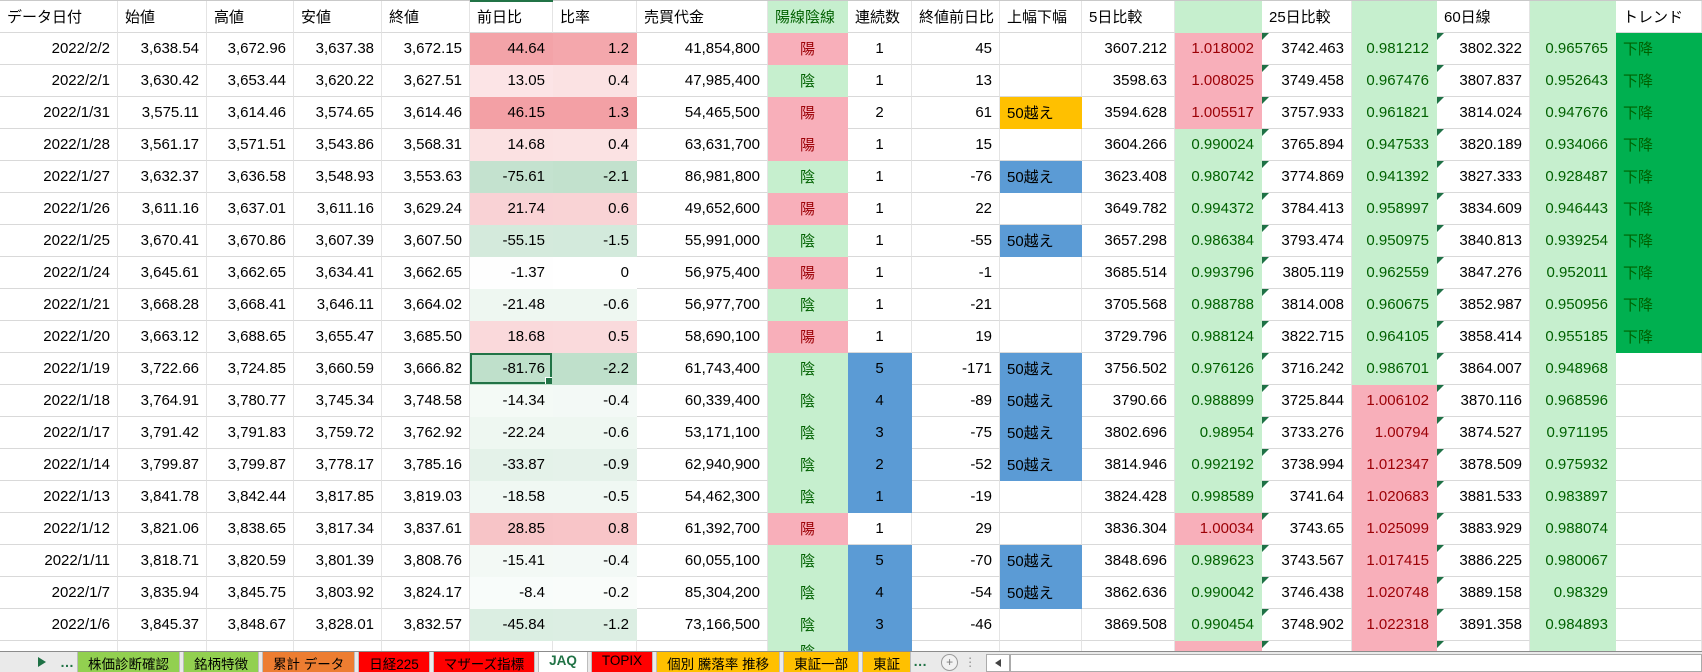 The image size is (1702, 672). I want to click on sheet-tab-個別 騰落率 推移: 個別 騰落率 推移, so click(718, 662).